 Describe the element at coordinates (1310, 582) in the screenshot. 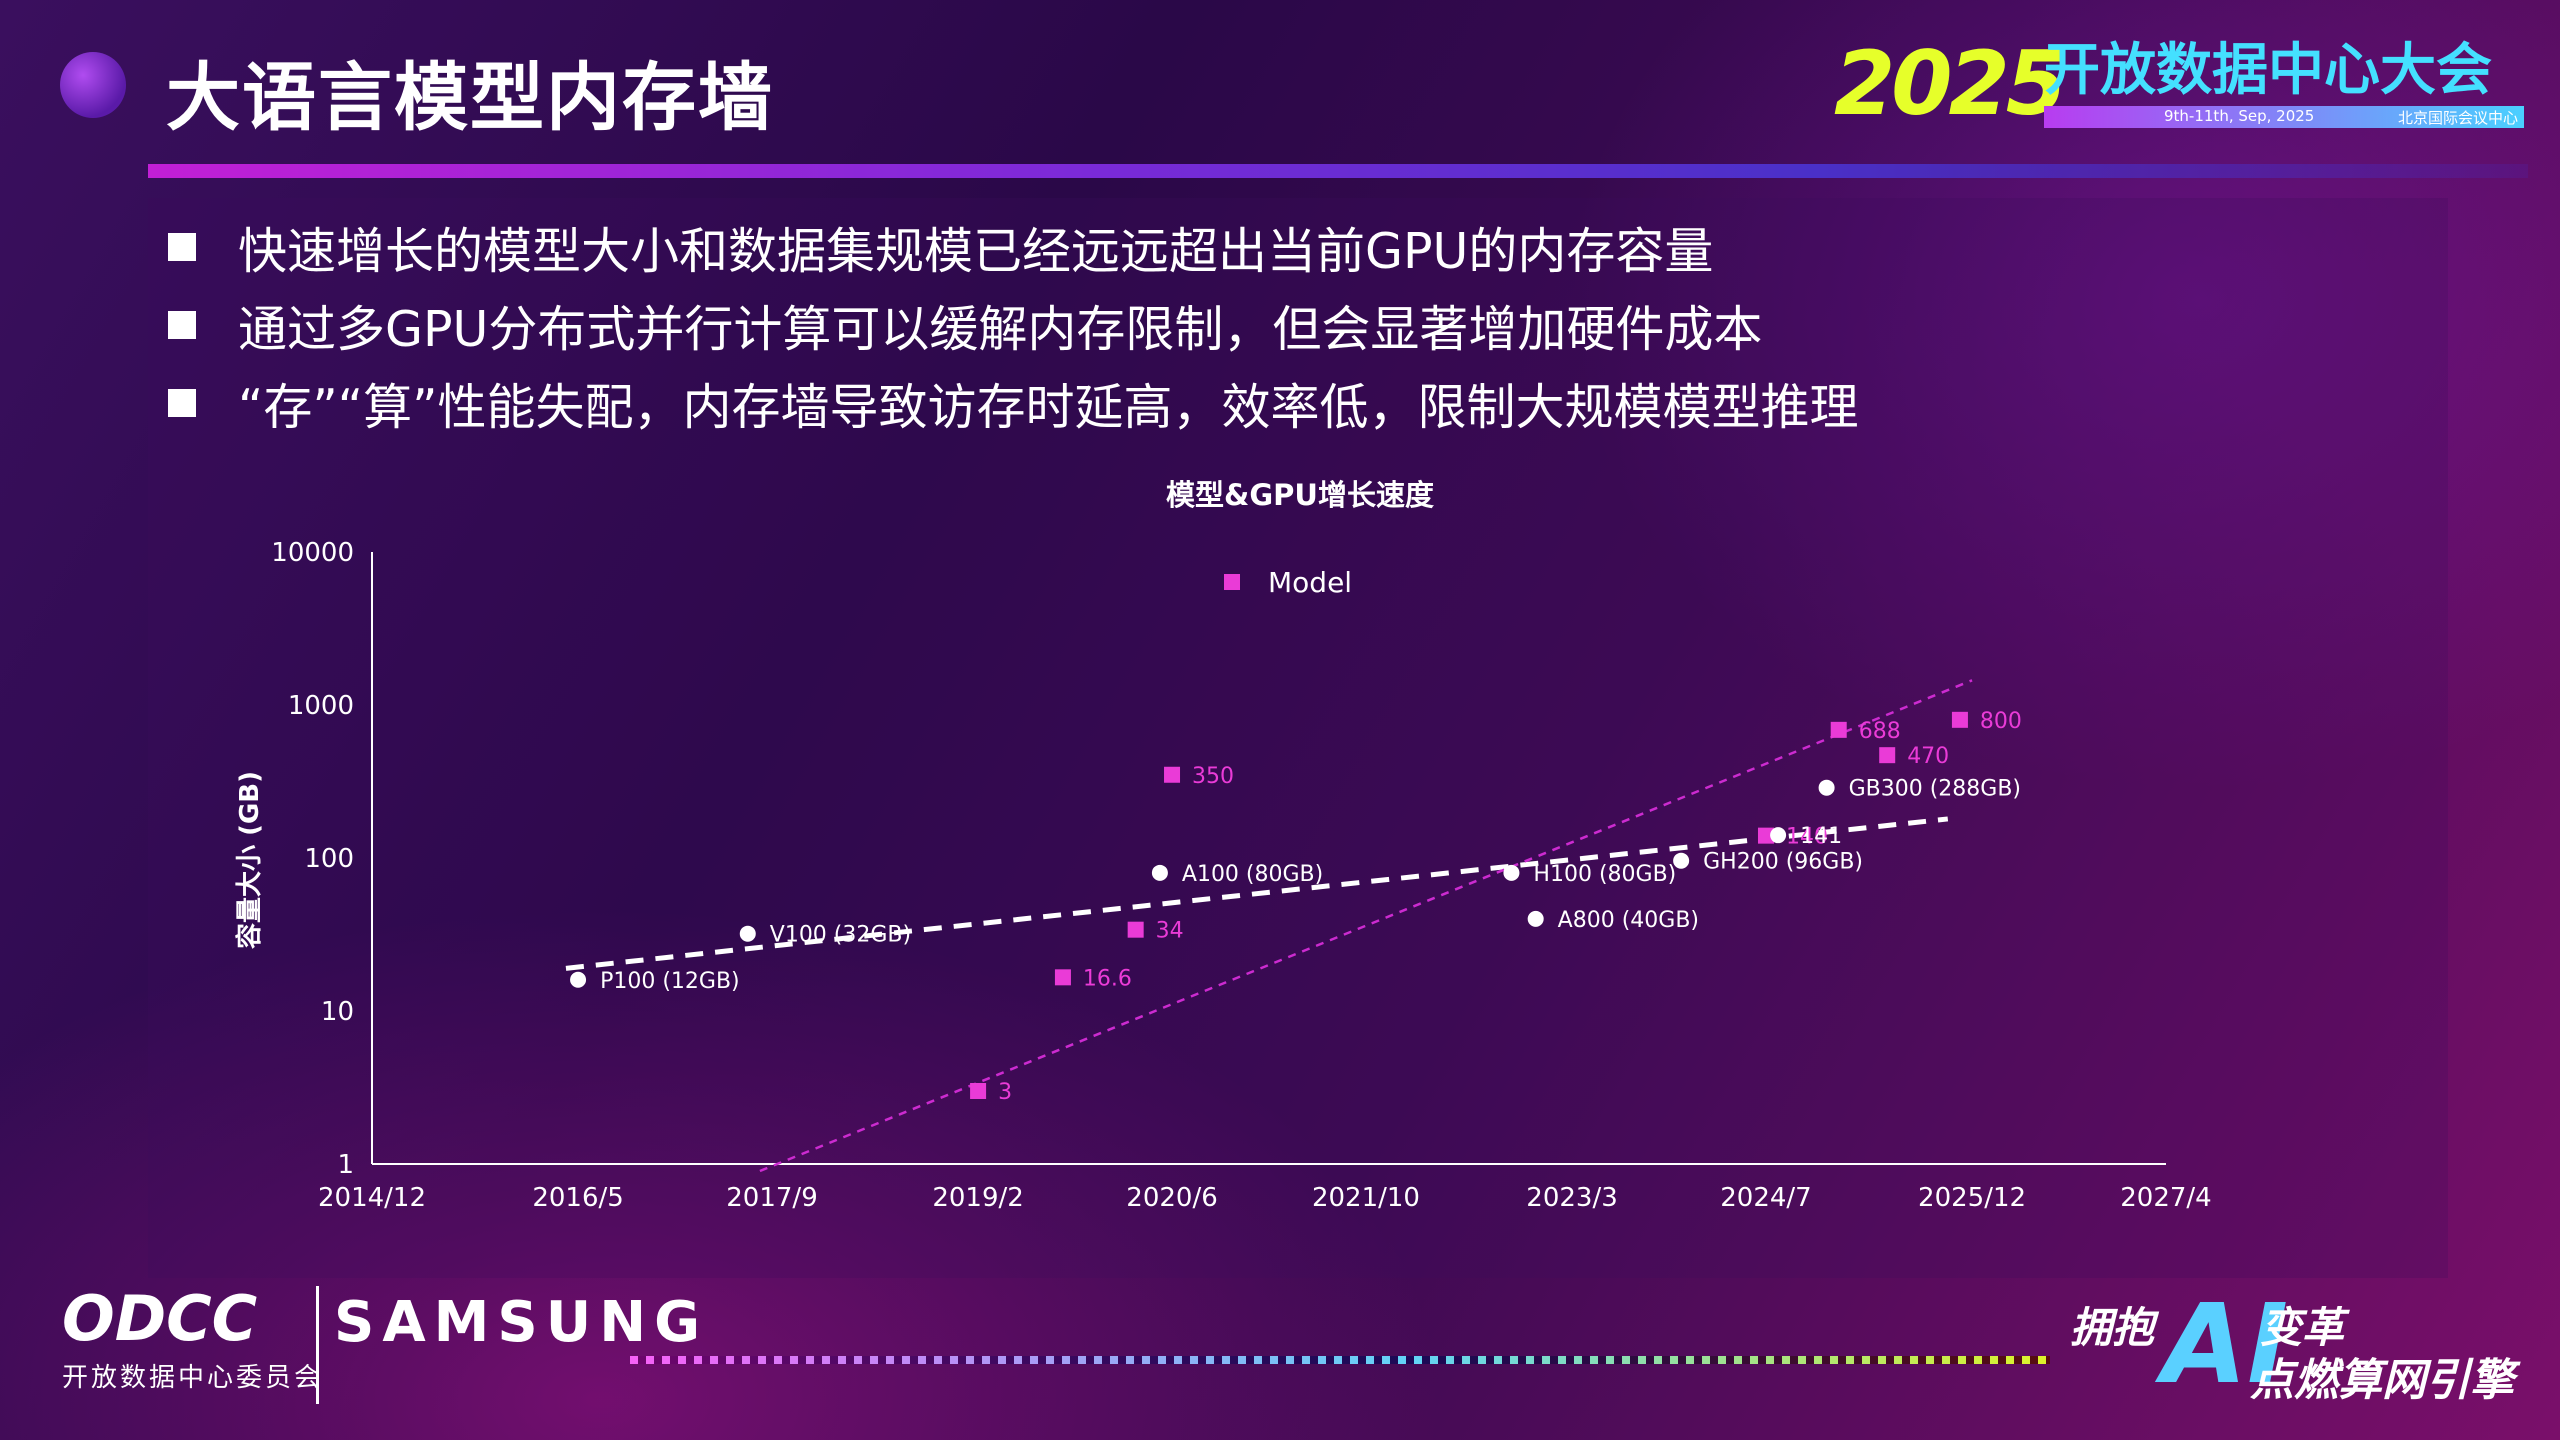

I see `legend-label: Model` at that location.